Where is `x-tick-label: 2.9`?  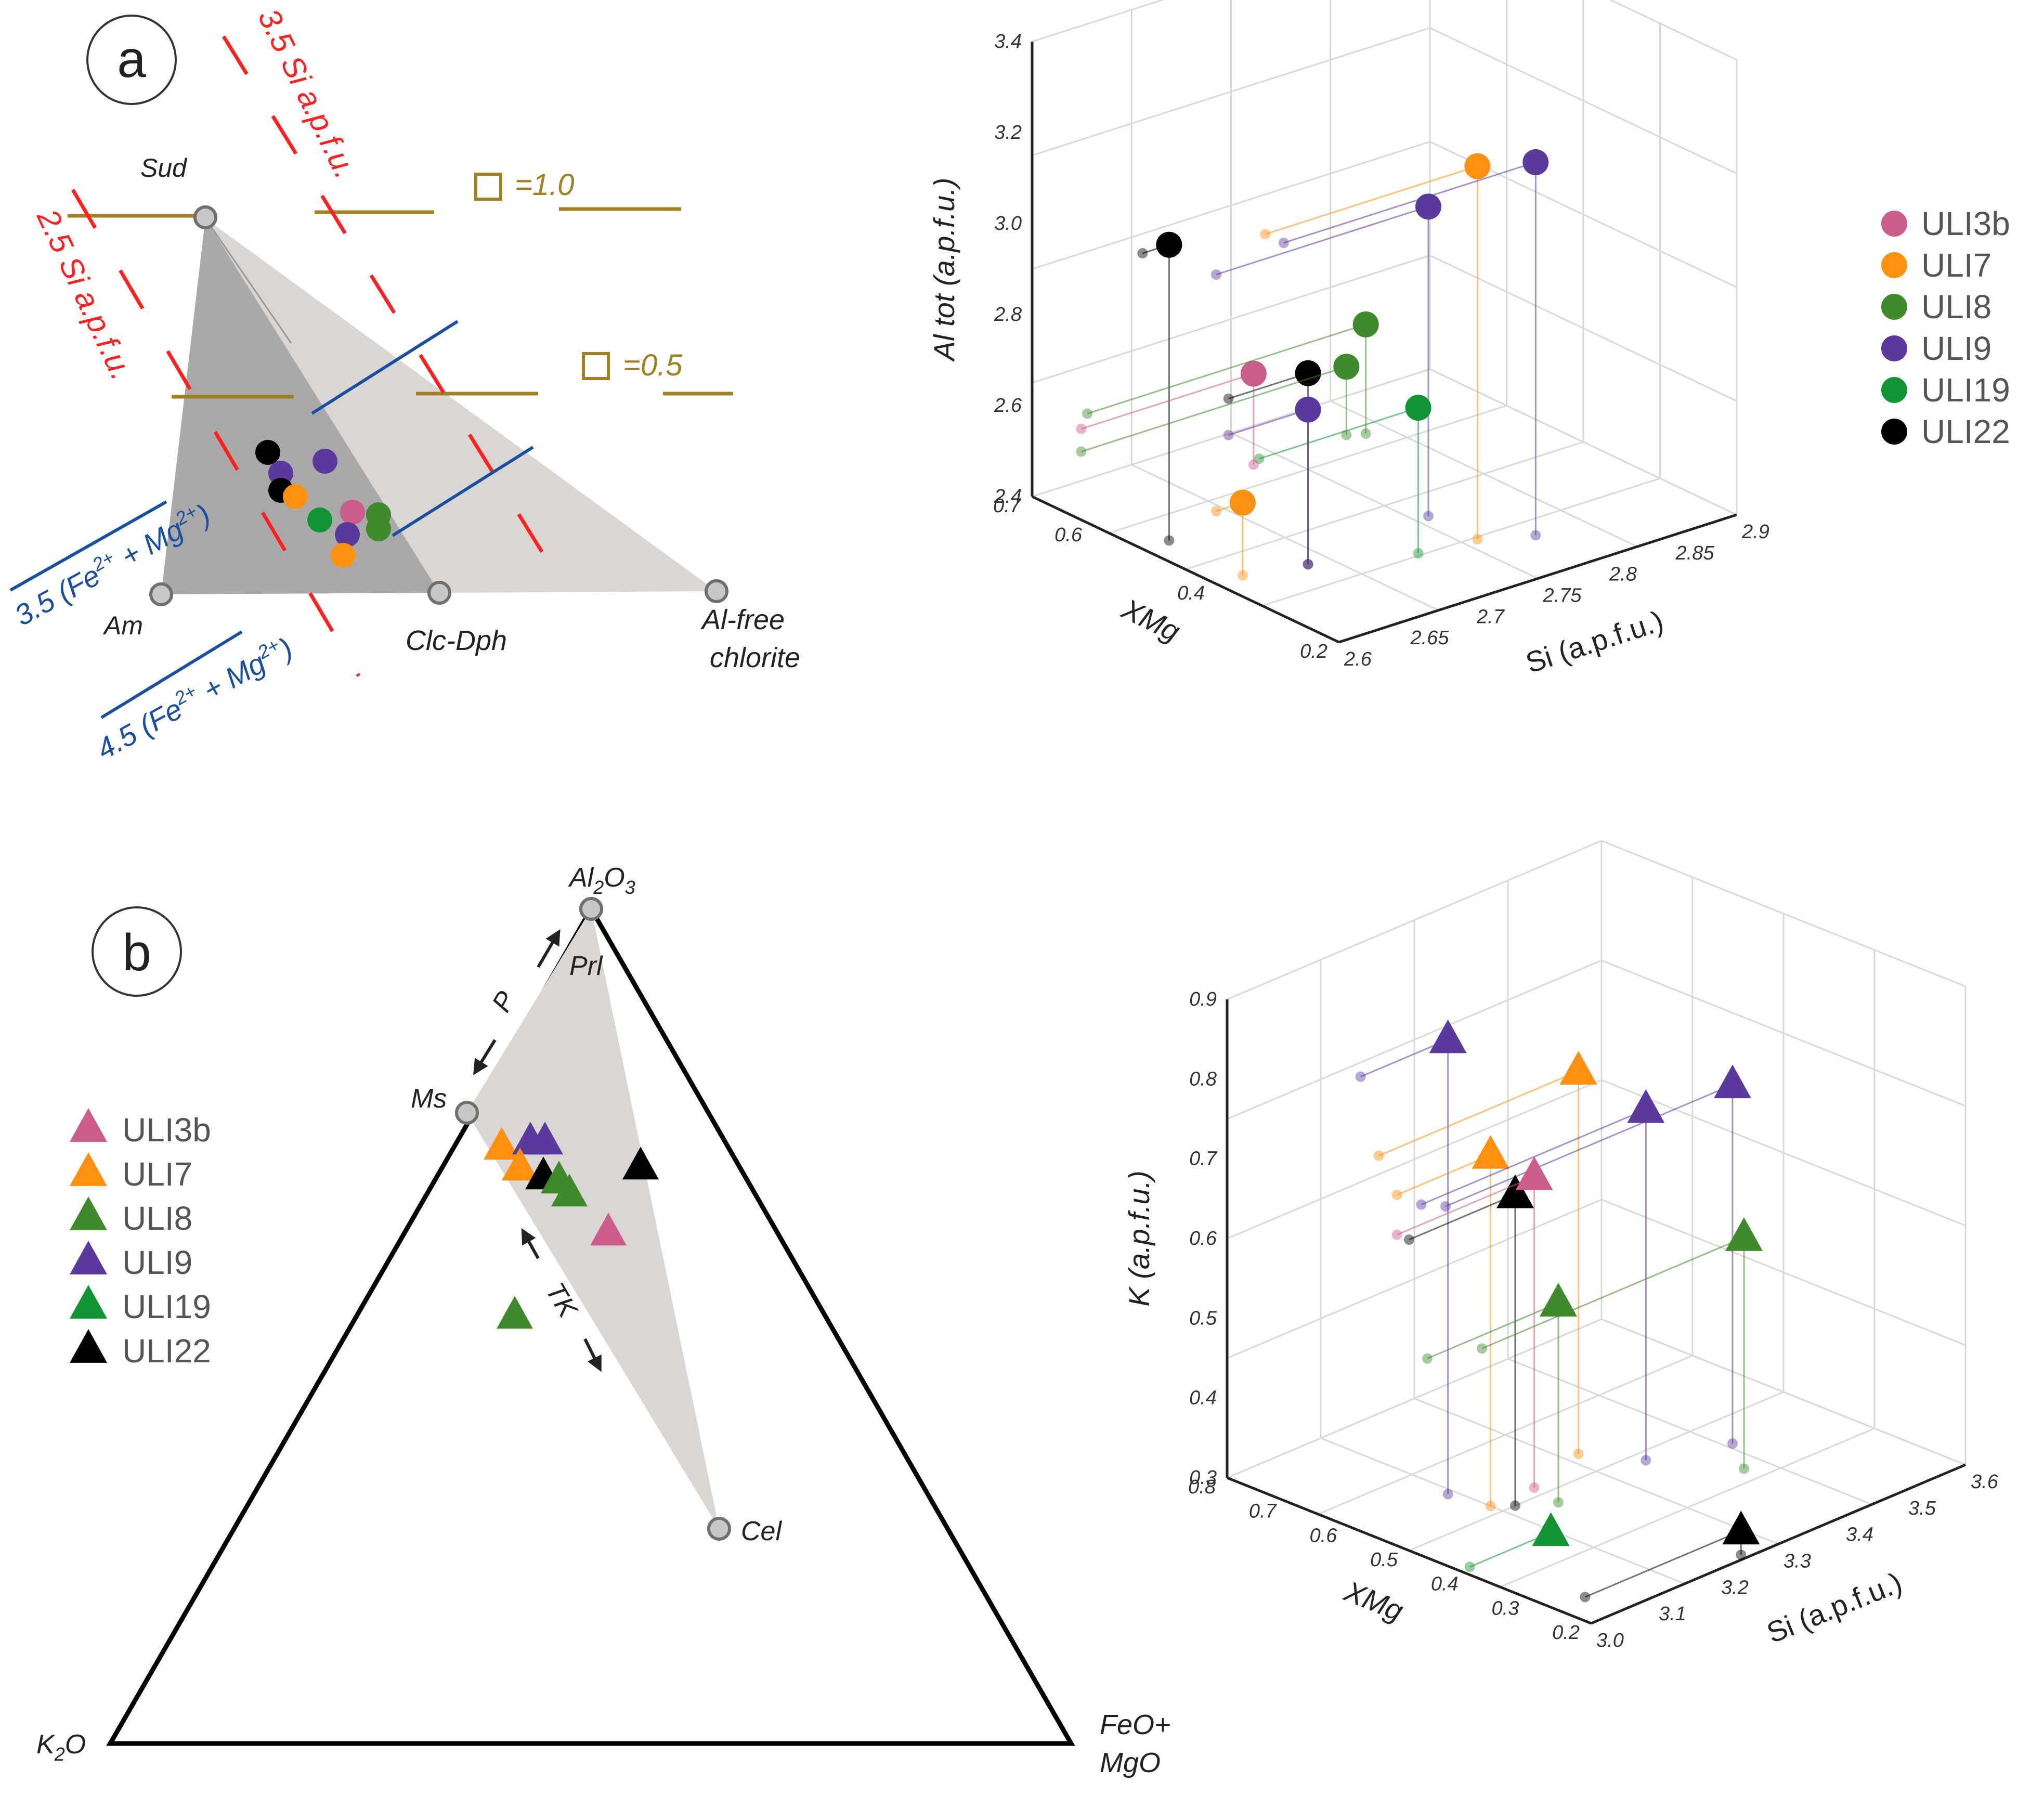
x-tick-label: 2.9 is located at coordinates (1755, 532).